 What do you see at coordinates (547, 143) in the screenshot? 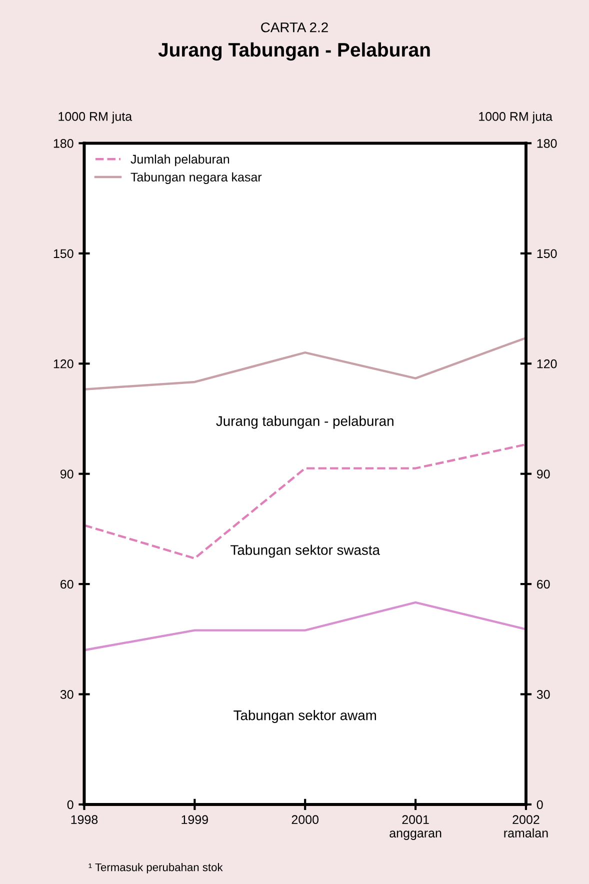
I see `y2-tick-label: 180` at bounding box center [547, 143].